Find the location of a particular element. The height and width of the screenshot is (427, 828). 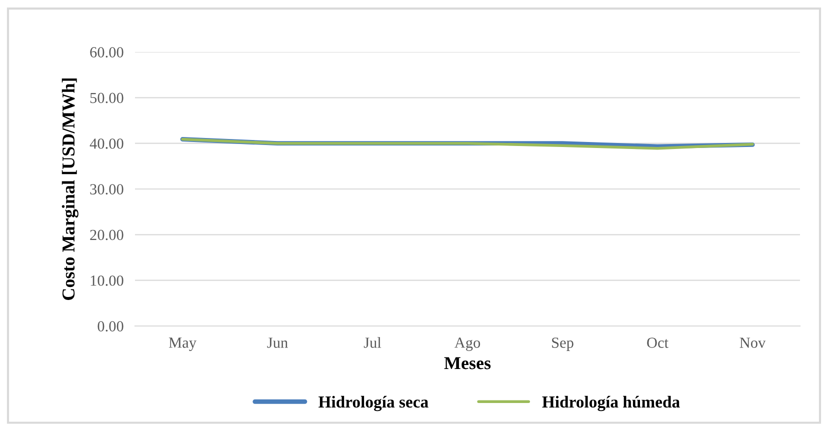

y-axis-title: Costo Marginal [USD/MWh] is located at coordinates (70, 189).